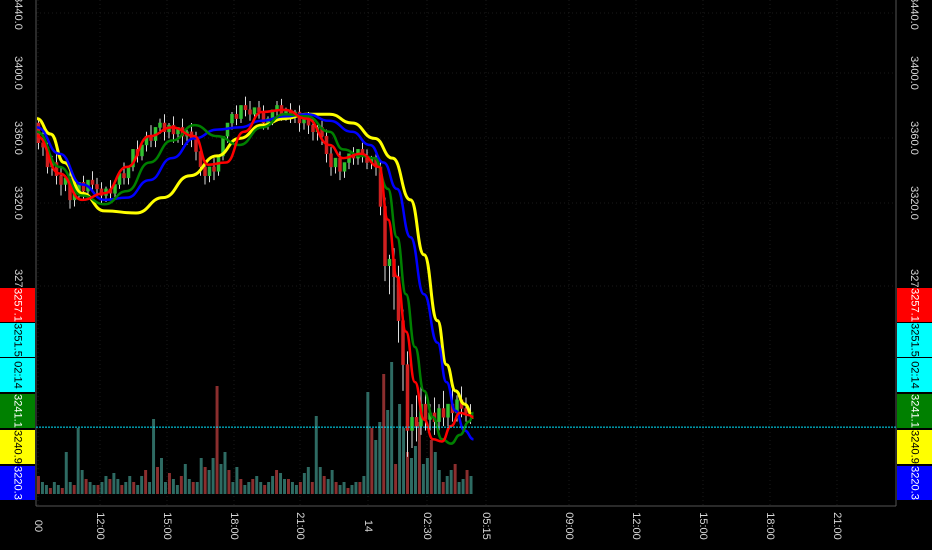 This screenshot has width=932, height=550. Describe the element at coordinates (18, 447) in the screenshot. I see `price-badge-label: 3240.9` at that location.